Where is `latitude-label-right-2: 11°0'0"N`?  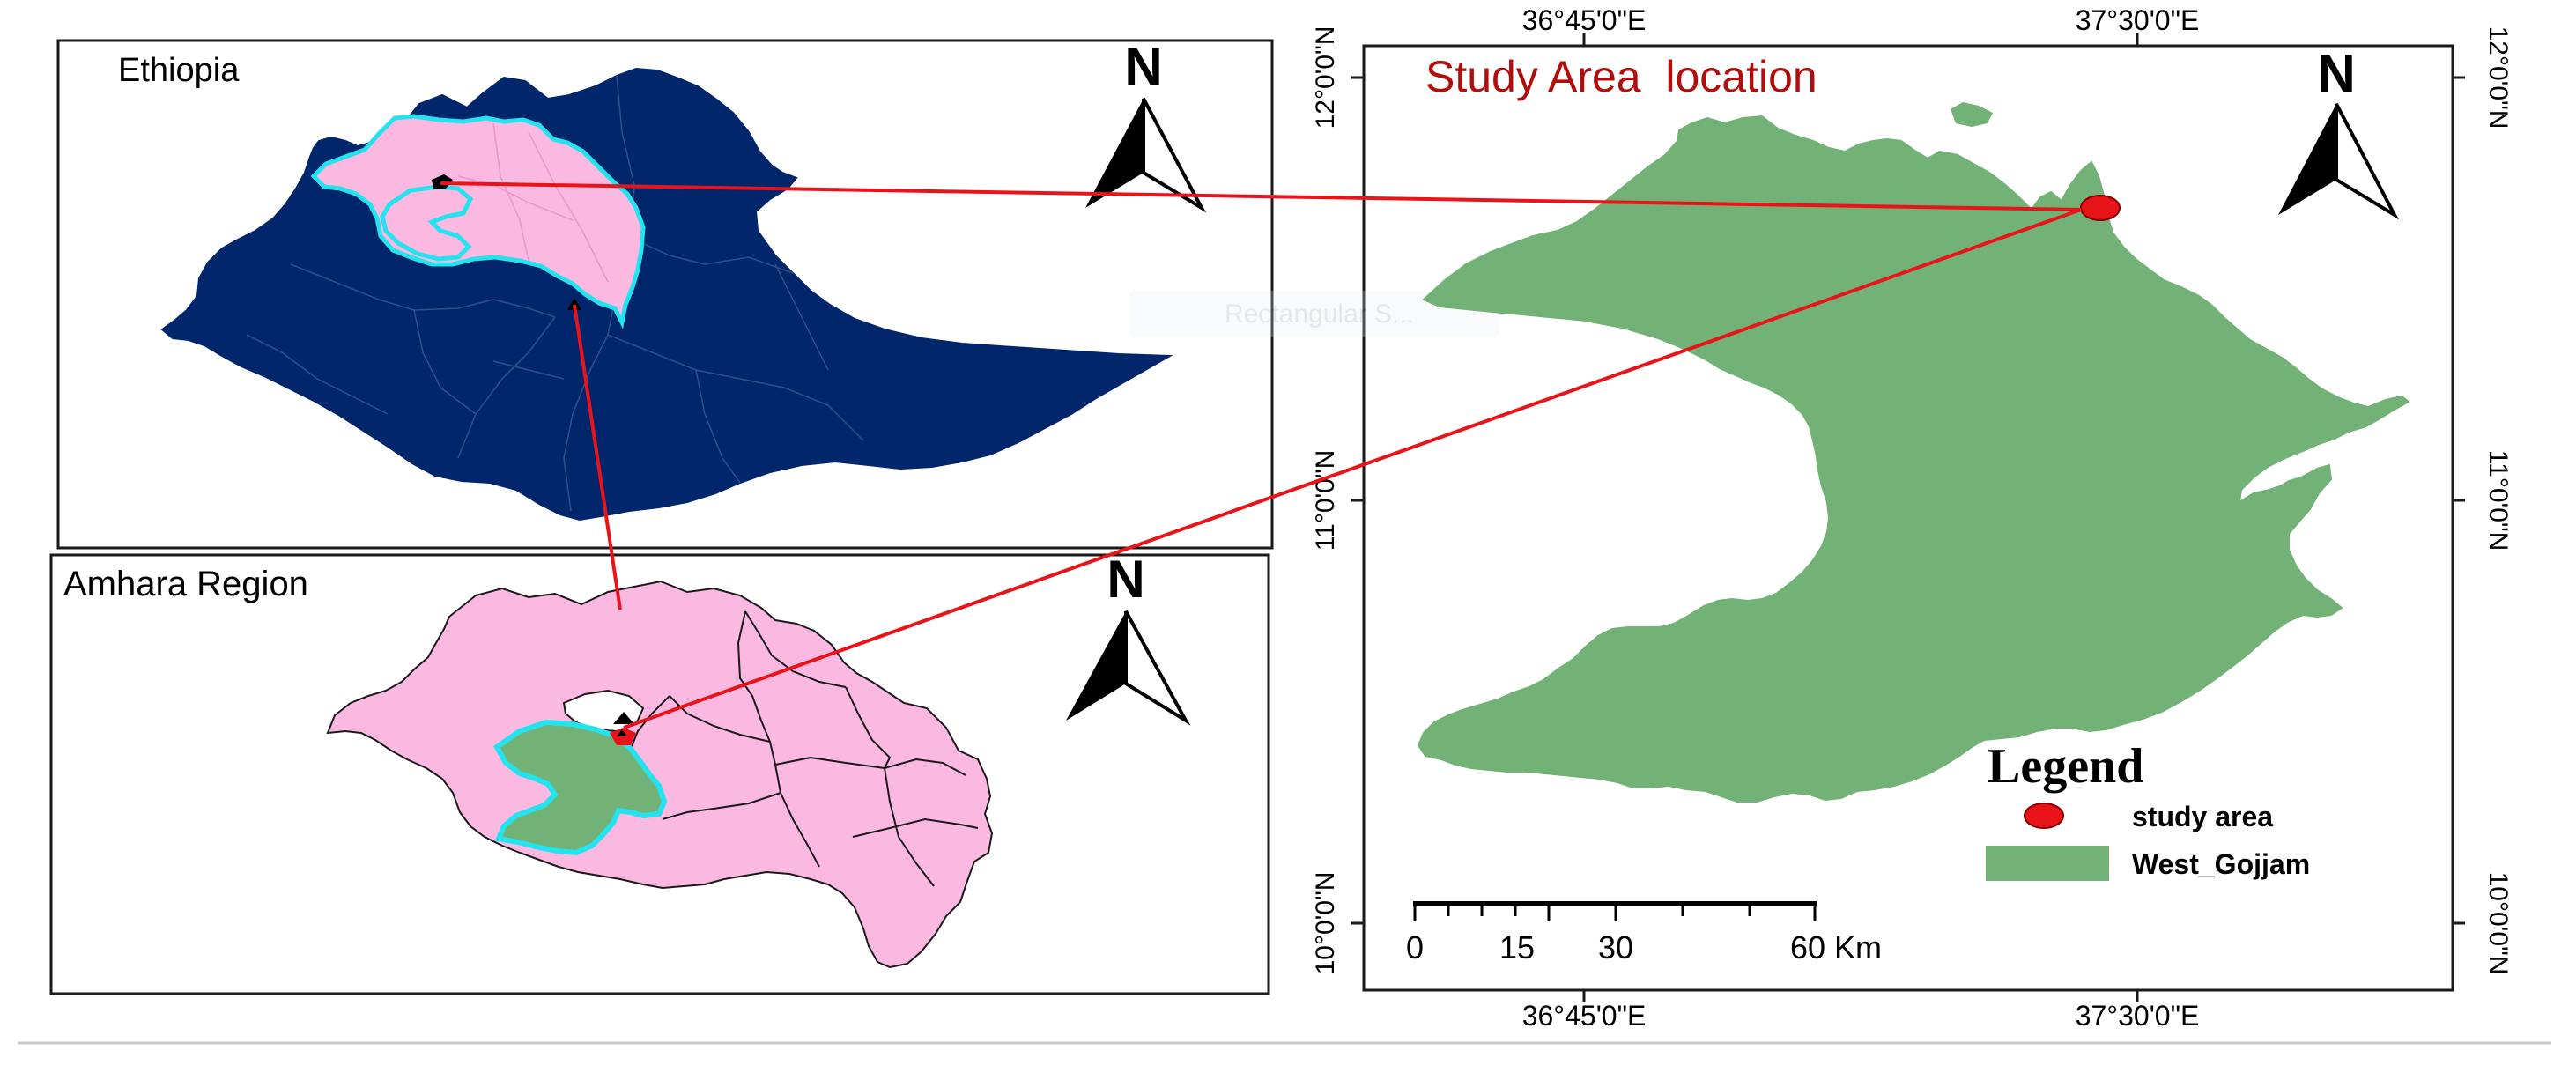 latitude-label-right-2: 11°0'0"N is located at coordinates (2498, 500).